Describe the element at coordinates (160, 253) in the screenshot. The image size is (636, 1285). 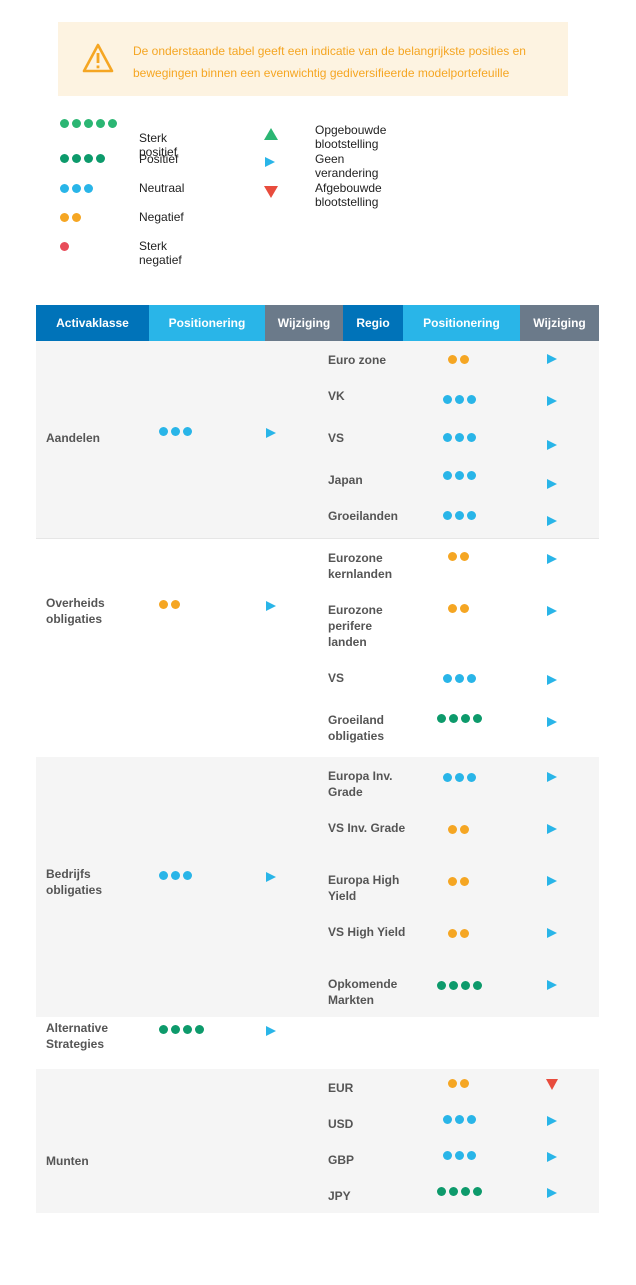
I see `legend-label: Sterk negatief` at that location.